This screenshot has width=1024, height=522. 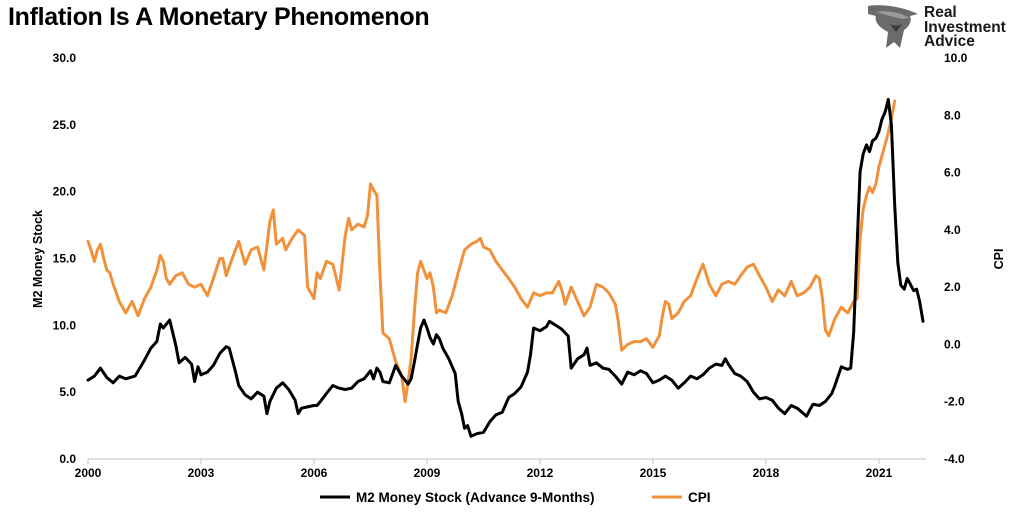 I want to click on brand-name-line-1: Real, so click(x=940, y=12).